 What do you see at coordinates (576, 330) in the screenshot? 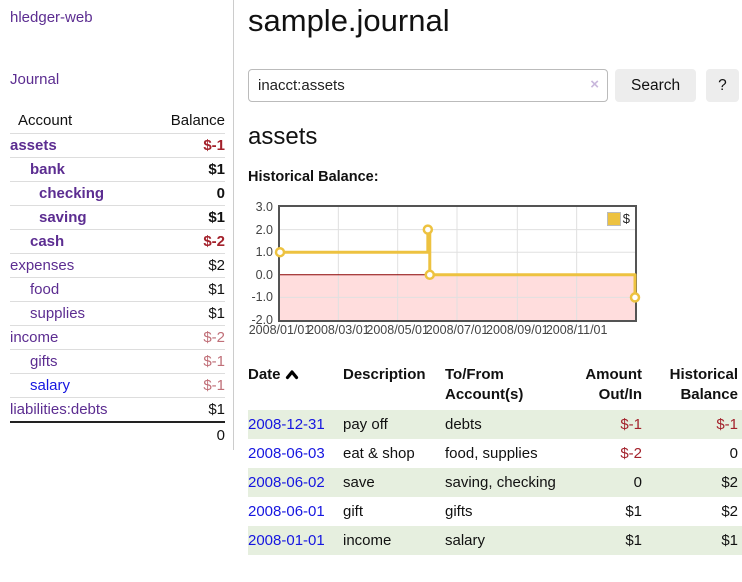
I see `x-axis-tick: 2008/11/01` at bounding box center [576, 330].